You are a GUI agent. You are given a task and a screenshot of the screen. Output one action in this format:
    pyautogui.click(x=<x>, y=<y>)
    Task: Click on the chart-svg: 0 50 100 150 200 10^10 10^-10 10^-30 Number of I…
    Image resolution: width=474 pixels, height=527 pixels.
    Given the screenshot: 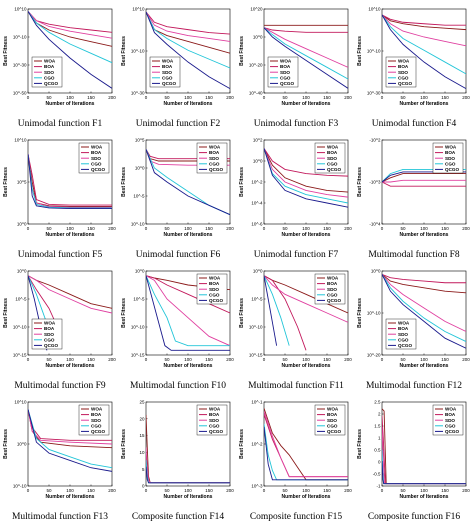 What is the action you would take?
    pyautogui.click(x=413, y=57)
    